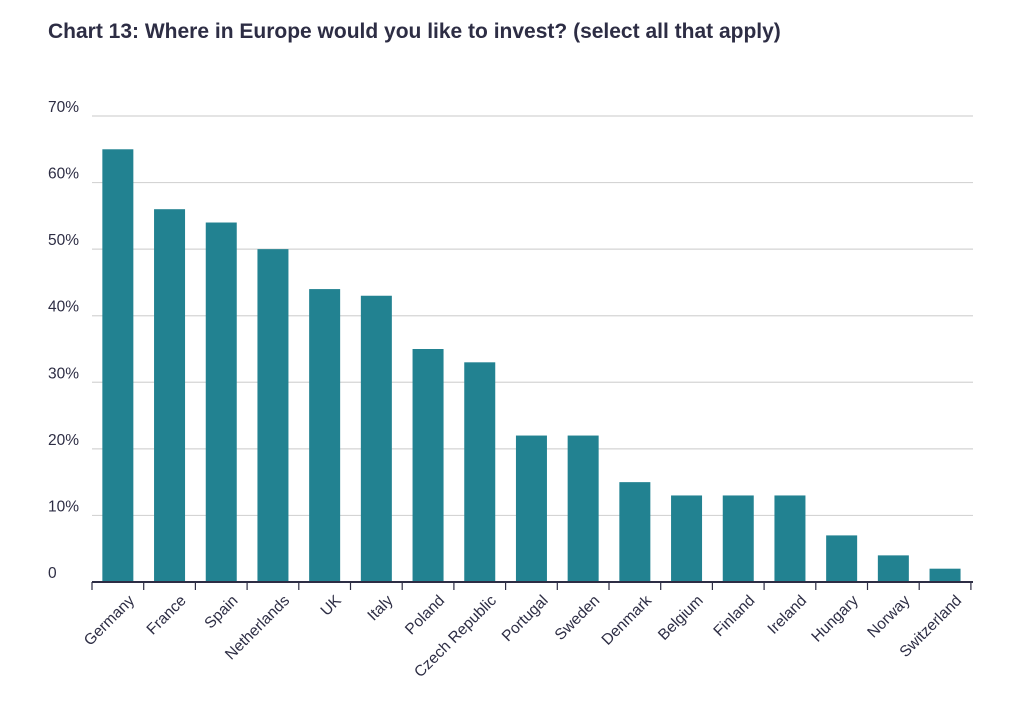 Image resolution: width=1024 pixels, height=711 pixels. What do you see at coordinates (221, 402) in the screenshot?
I see `bar-spain` at bounding box center [221, 402].